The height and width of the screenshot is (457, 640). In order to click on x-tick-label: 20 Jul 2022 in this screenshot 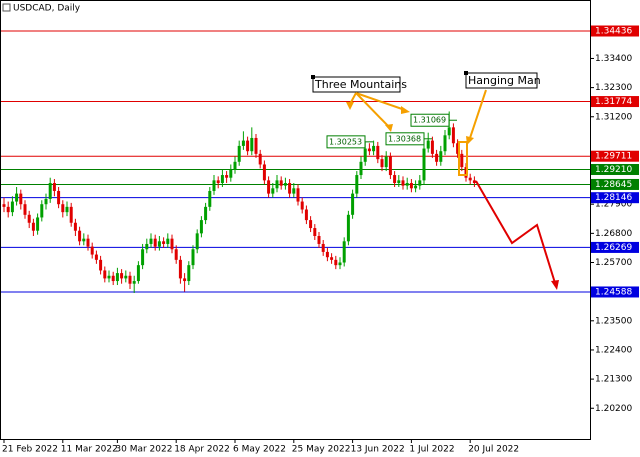, I will do `click(493, 450)`.